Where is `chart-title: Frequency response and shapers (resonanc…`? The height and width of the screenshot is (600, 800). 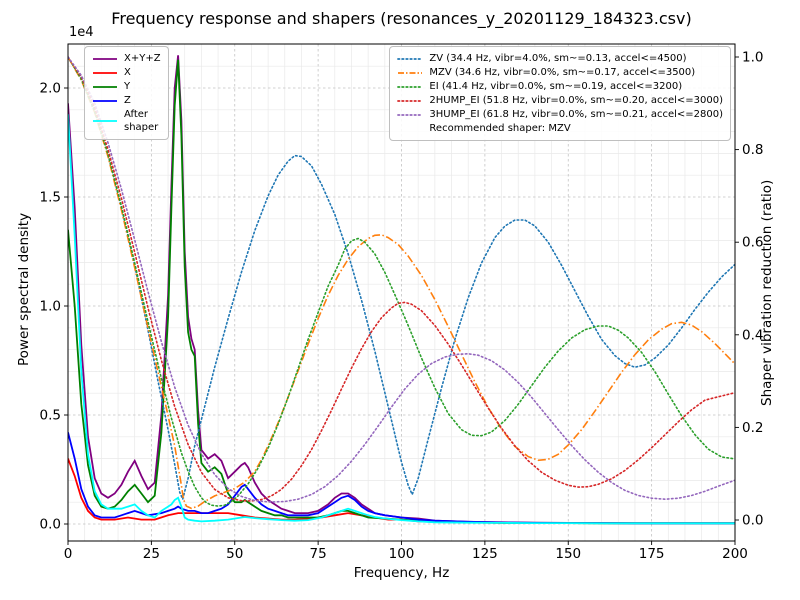 chart-title: Frequency response and shapers (resonanc… is located at coordinates (401, 18).